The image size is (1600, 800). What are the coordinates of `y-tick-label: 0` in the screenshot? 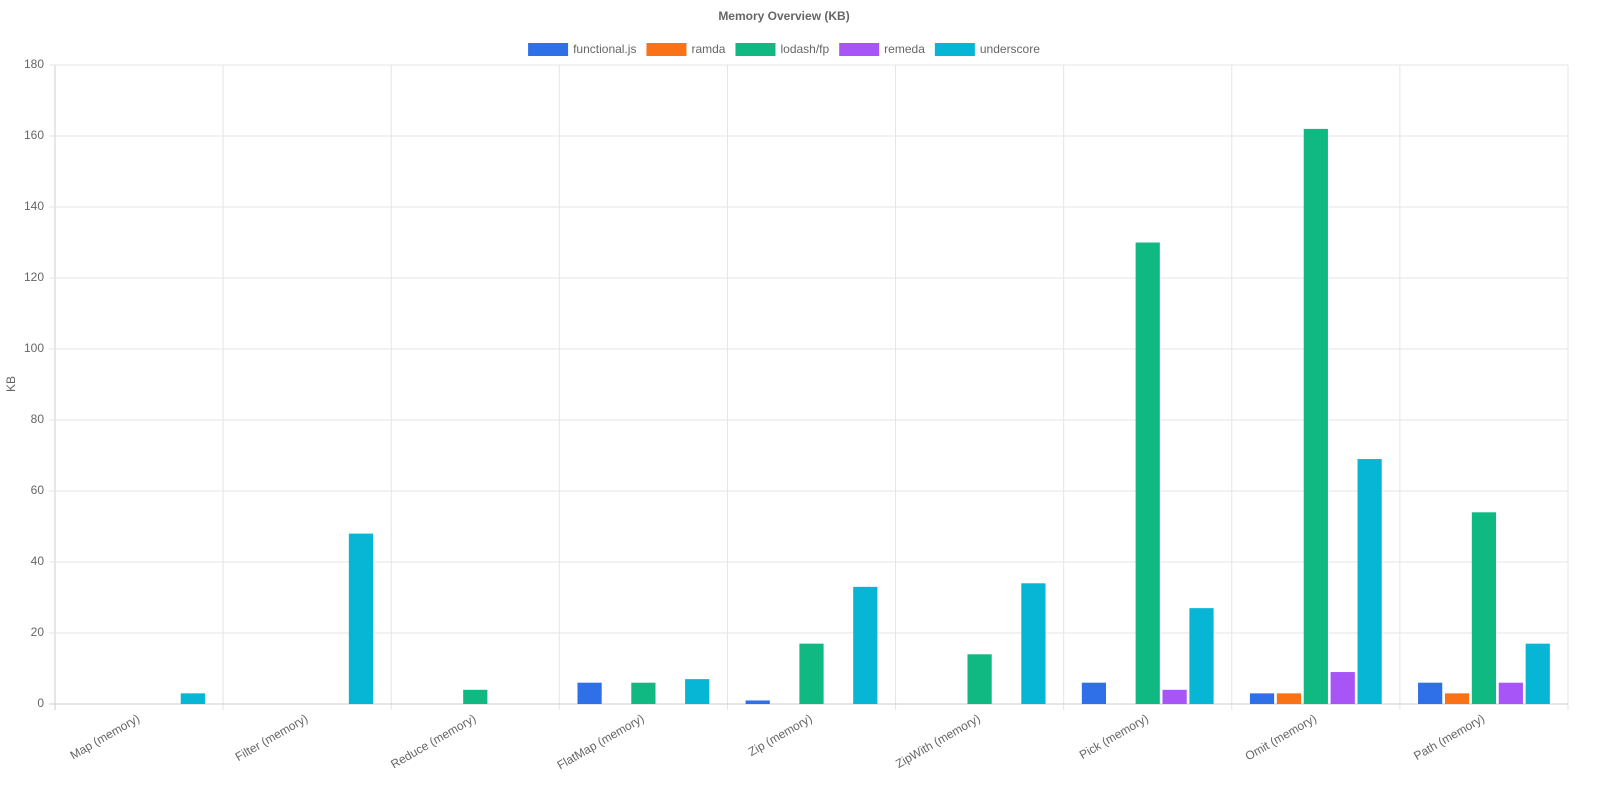 It's located at (40, 703).